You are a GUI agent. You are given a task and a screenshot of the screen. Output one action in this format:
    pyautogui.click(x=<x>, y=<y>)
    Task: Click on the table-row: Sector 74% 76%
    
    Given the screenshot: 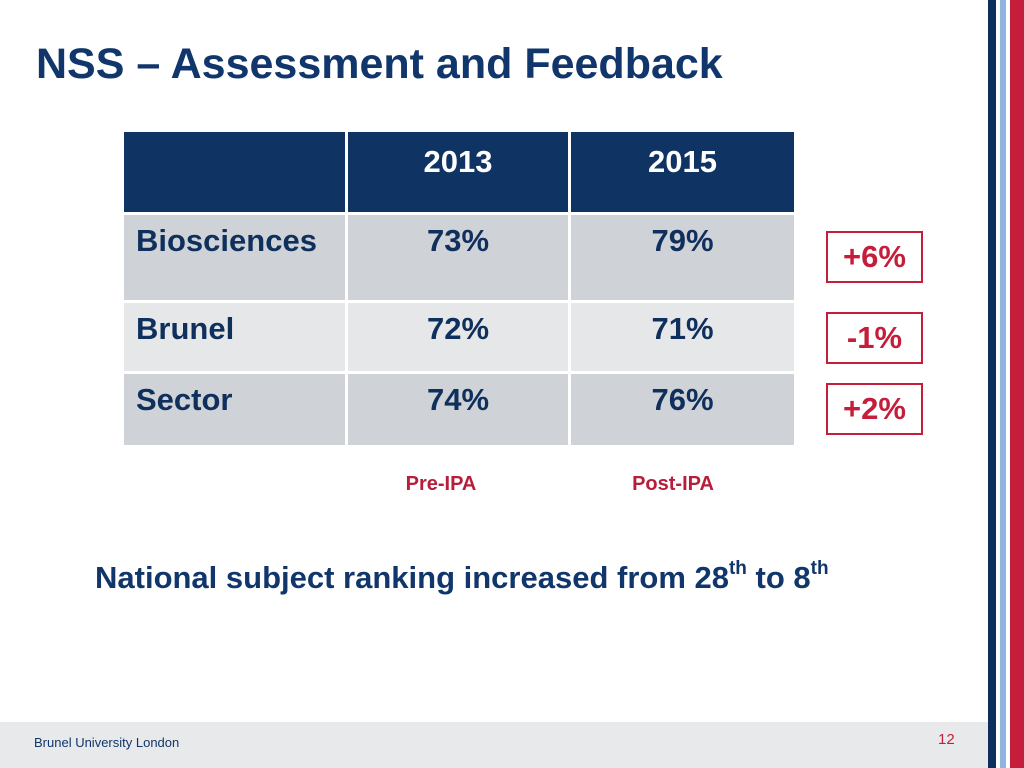 What is the action you would take?
    pyautogui.click(x=459, y=409)
    